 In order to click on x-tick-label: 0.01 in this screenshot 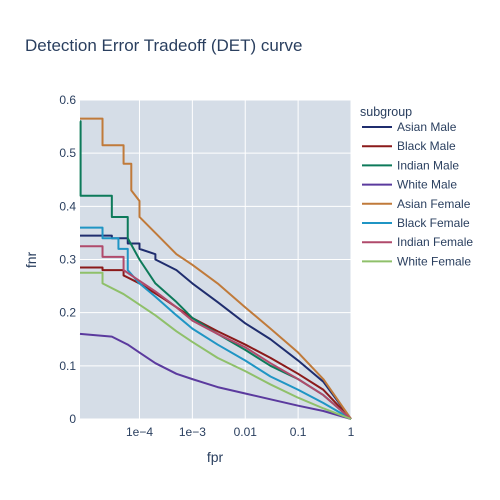, I will do `click(246, 432)`.